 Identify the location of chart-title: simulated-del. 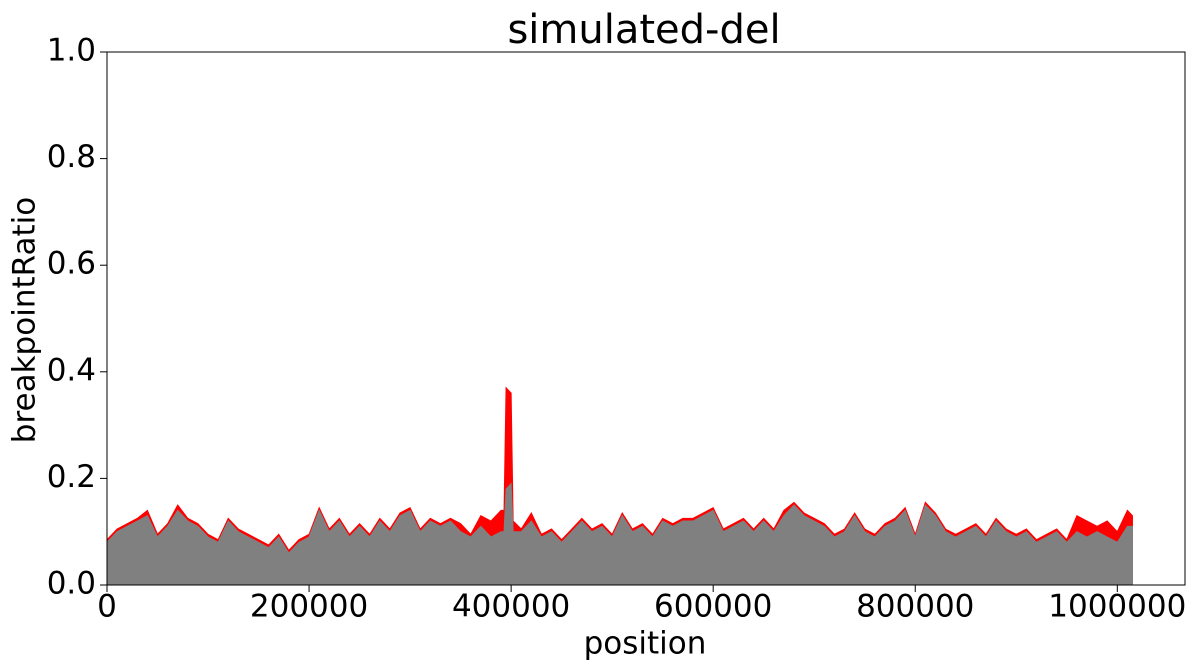
(643, 30).